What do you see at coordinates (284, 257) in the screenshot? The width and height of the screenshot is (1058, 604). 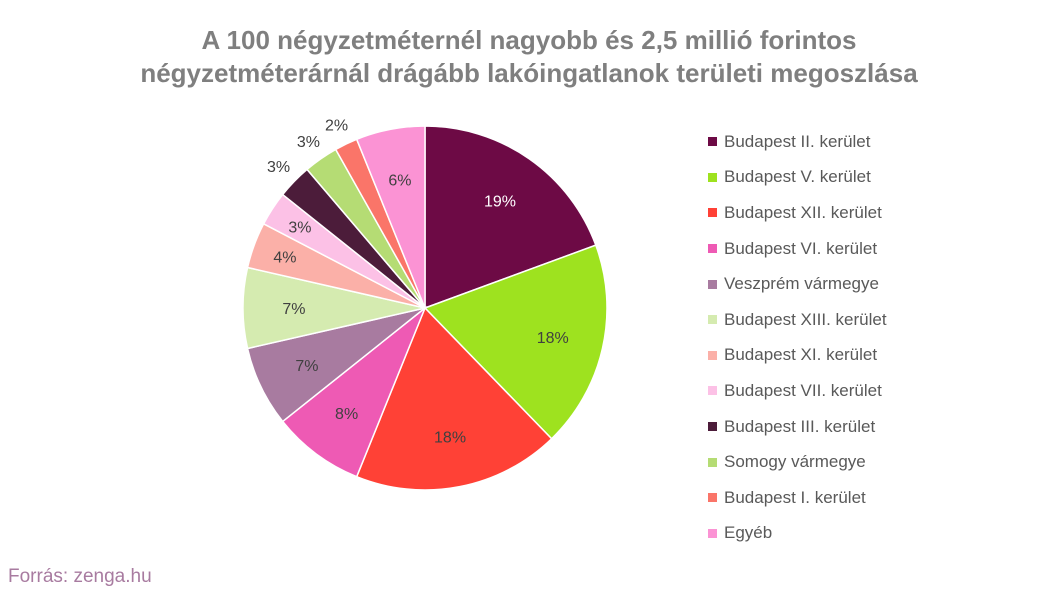 I see `data-label: 4%` at bounding box center [284, 257].